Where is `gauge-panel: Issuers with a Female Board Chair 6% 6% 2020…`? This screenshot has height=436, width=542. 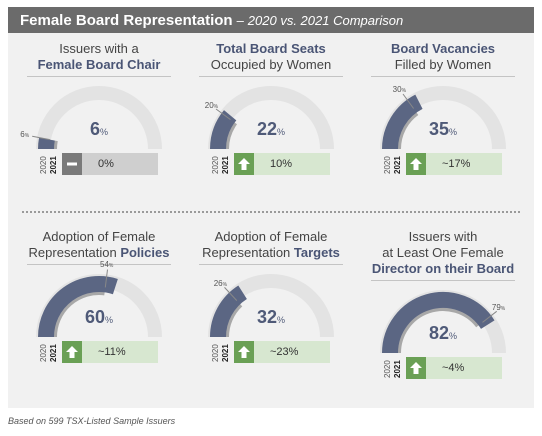 gauge-panel: Issuers with a Female Board Chair 6% 6% 2020… is located at coordinates (99, 126).